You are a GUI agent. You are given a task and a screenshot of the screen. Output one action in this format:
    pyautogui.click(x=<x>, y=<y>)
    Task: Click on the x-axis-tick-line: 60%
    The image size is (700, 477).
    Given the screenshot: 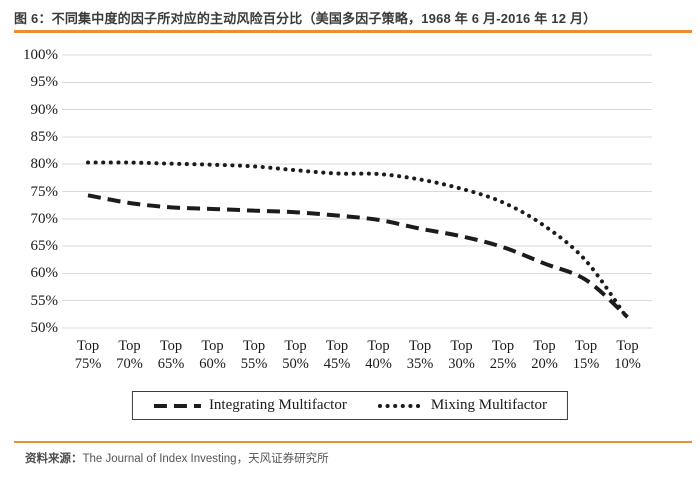 What is the action you would take?
    pyautogui.click(x=212, y=364)
    